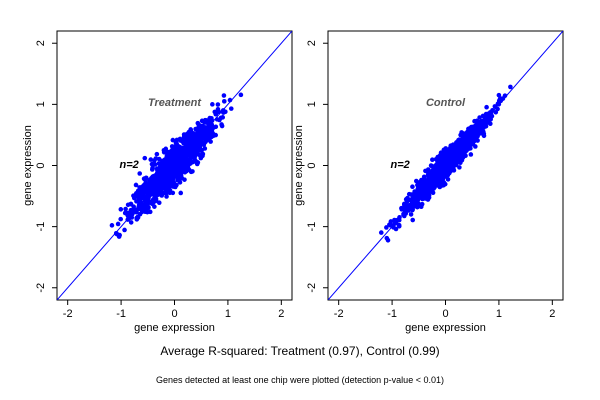 The width and height of the screenshot is (600, 400). What do you see at coordinates (68, 314) in the screenshot?
I see `x-tick-label: -2` at bounding box center [68, 314].